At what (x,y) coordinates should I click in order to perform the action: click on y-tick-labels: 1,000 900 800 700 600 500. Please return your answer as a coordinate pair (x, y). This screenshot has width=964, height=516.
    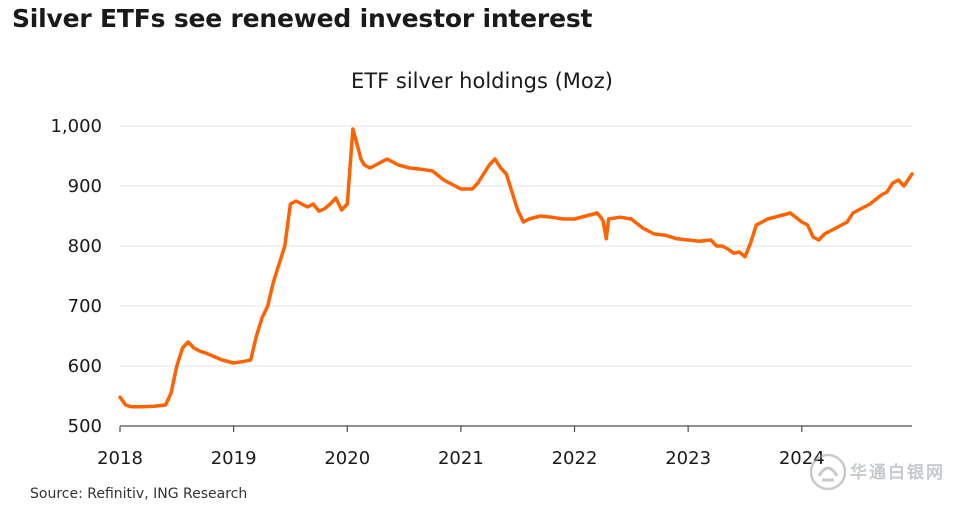
    Looking at the image, I should click on (76, 276).